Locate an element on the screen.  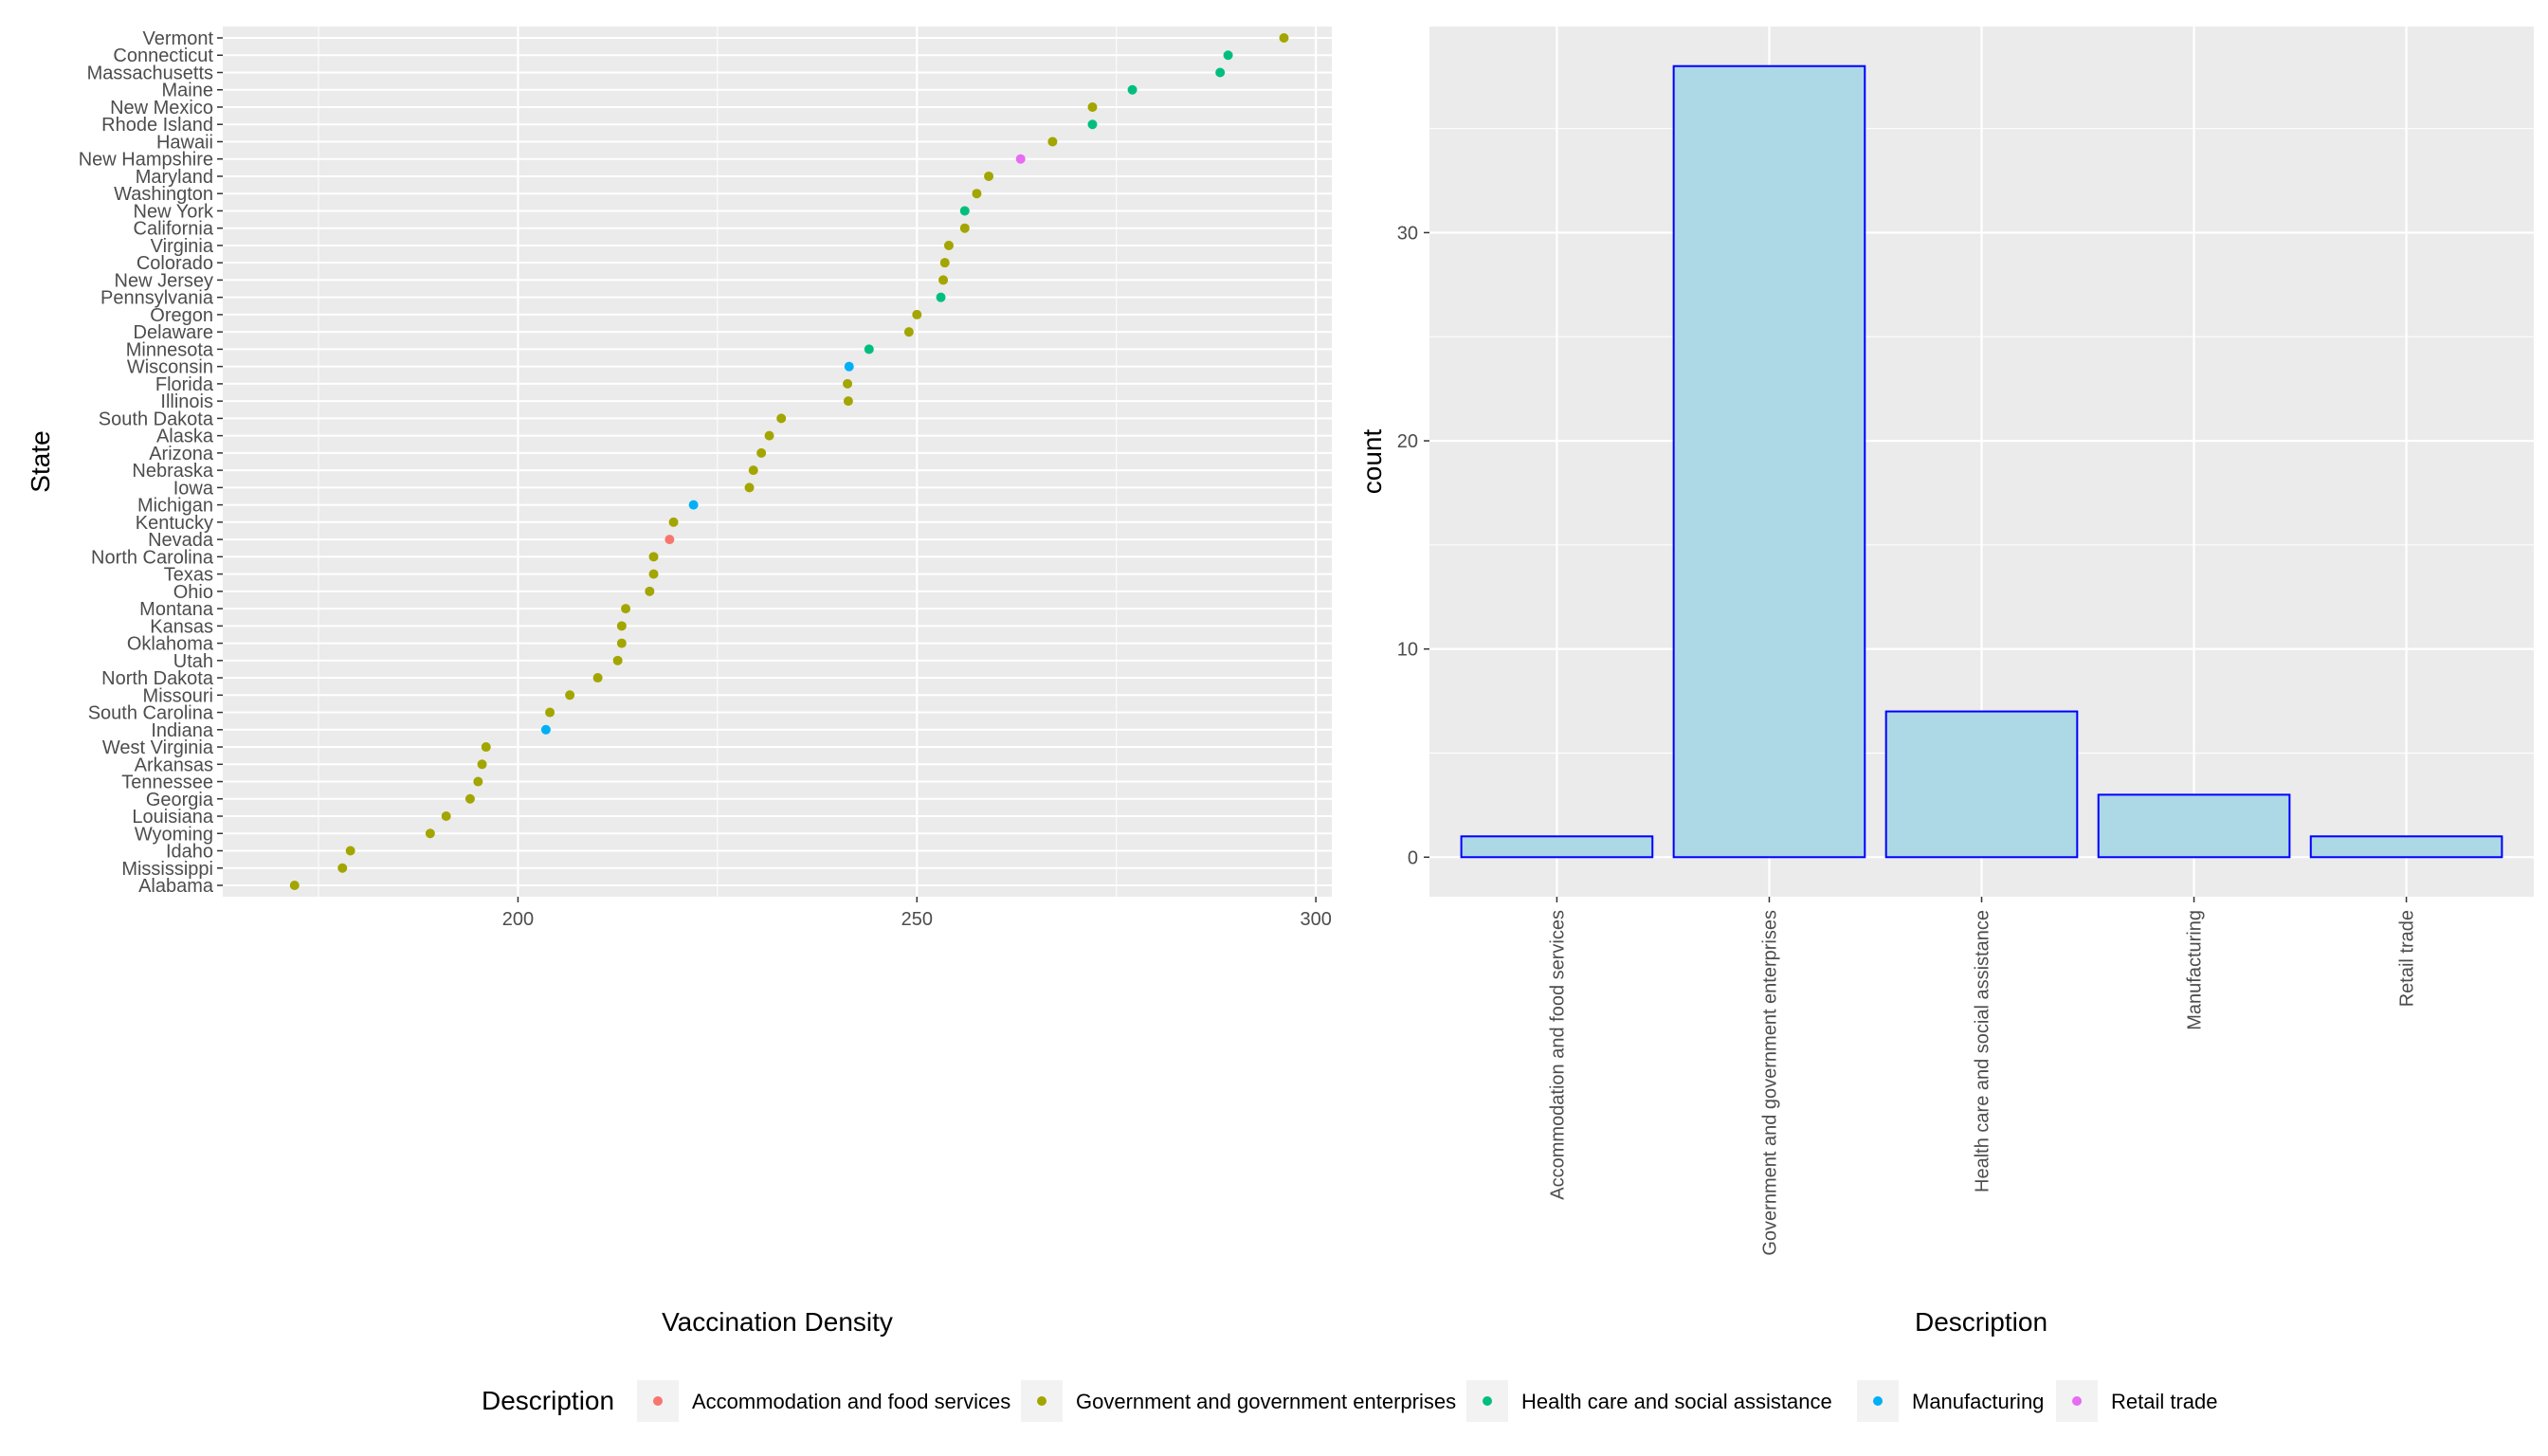
y-tick-label: Idaho is located at coordinates (189, 852).